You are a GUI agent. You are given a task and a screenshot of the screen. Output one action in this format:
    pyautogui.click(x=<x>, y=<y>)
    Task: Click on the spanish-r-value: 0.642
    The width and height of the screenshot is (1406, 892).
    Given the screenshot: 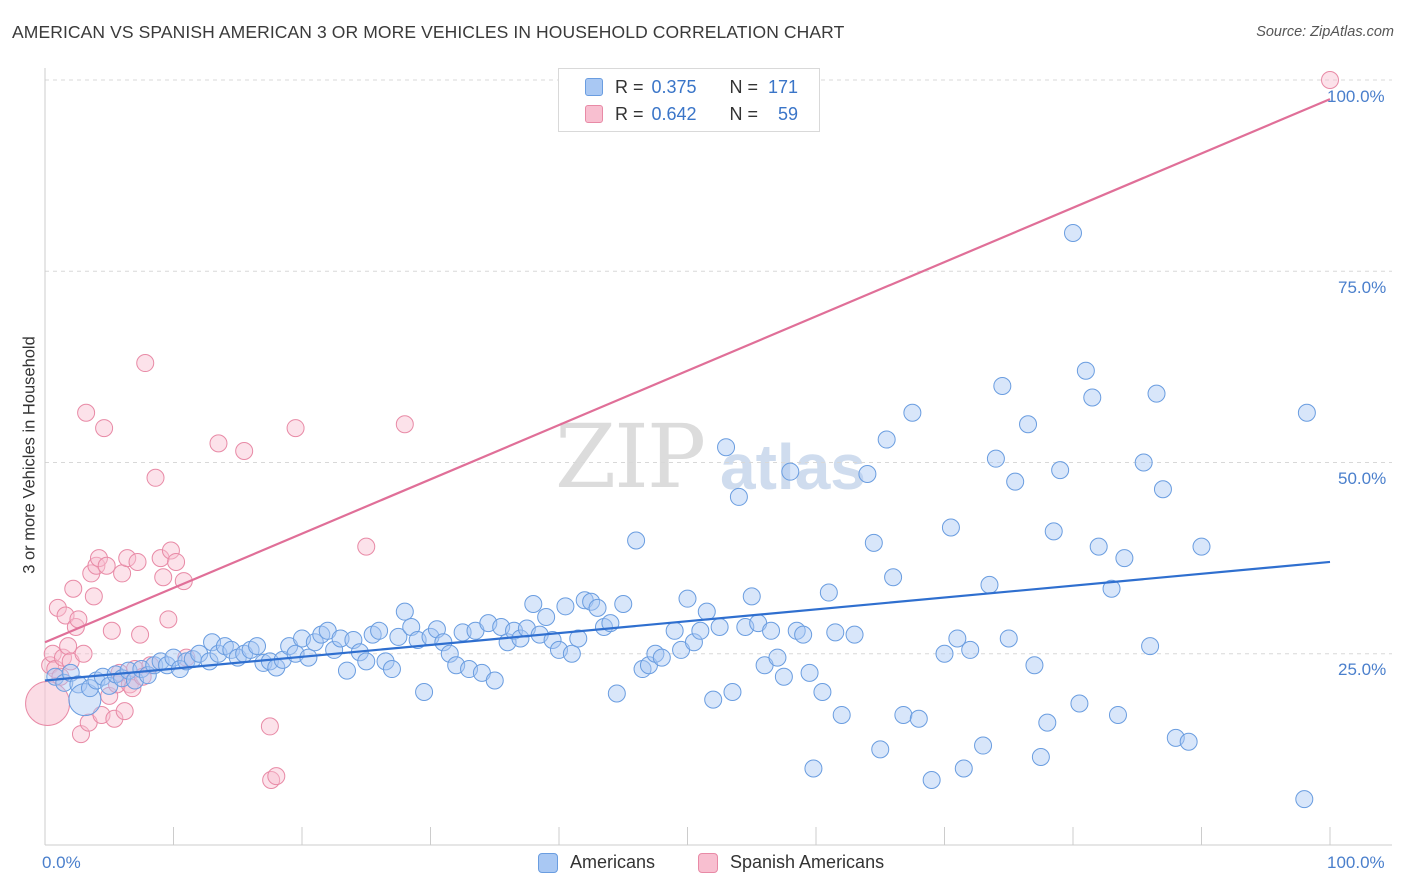 What is the action you would take?
    pyautogui.click(x=674, y=113)
    